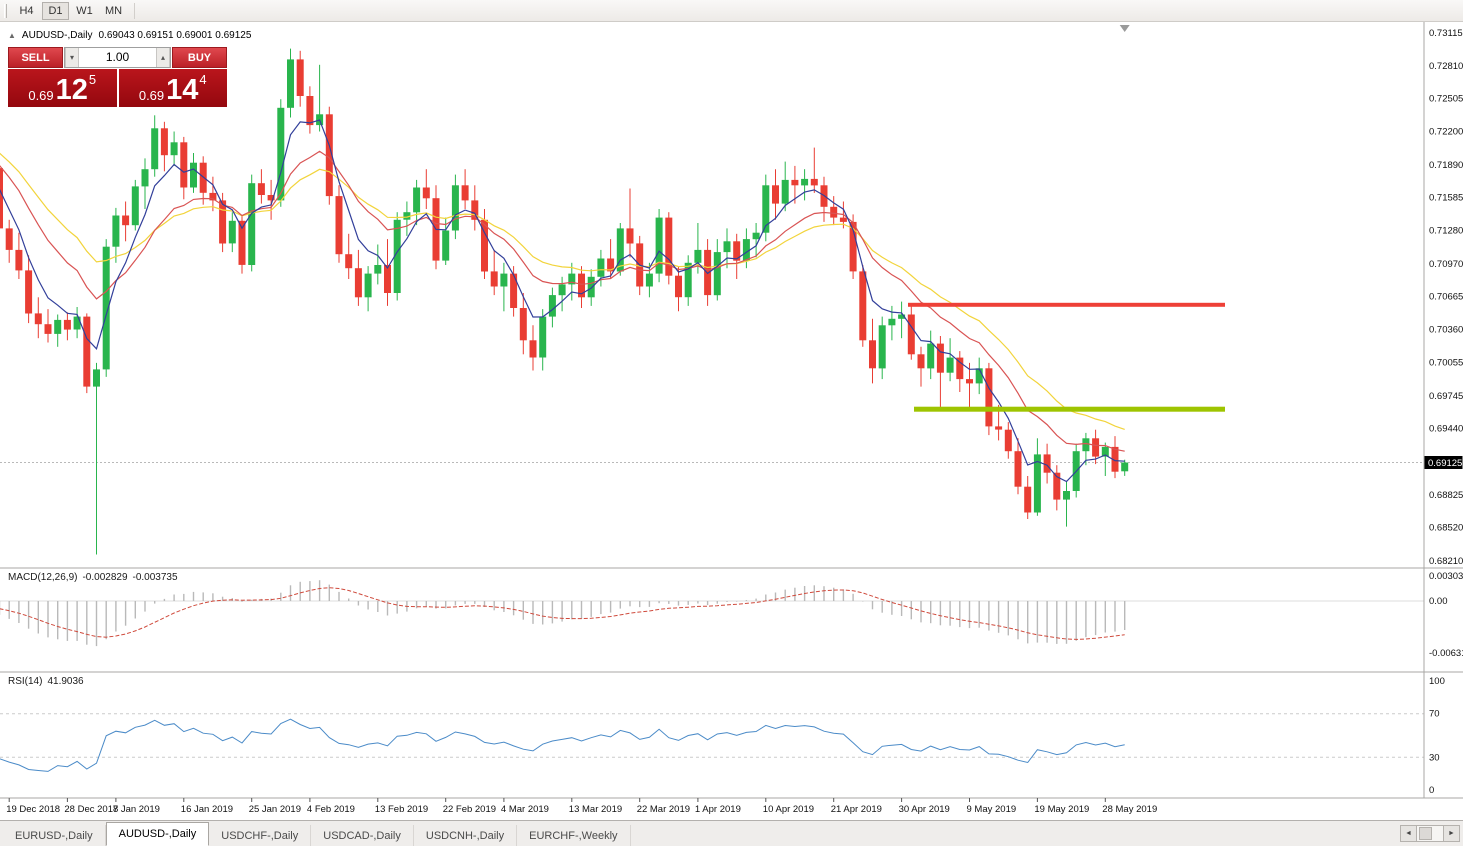 This screenshot has width=1463, height=846. Describe the element at coordinates (1446, 561) in the screenshot. I see `svg-text: 0.68210` at that location.